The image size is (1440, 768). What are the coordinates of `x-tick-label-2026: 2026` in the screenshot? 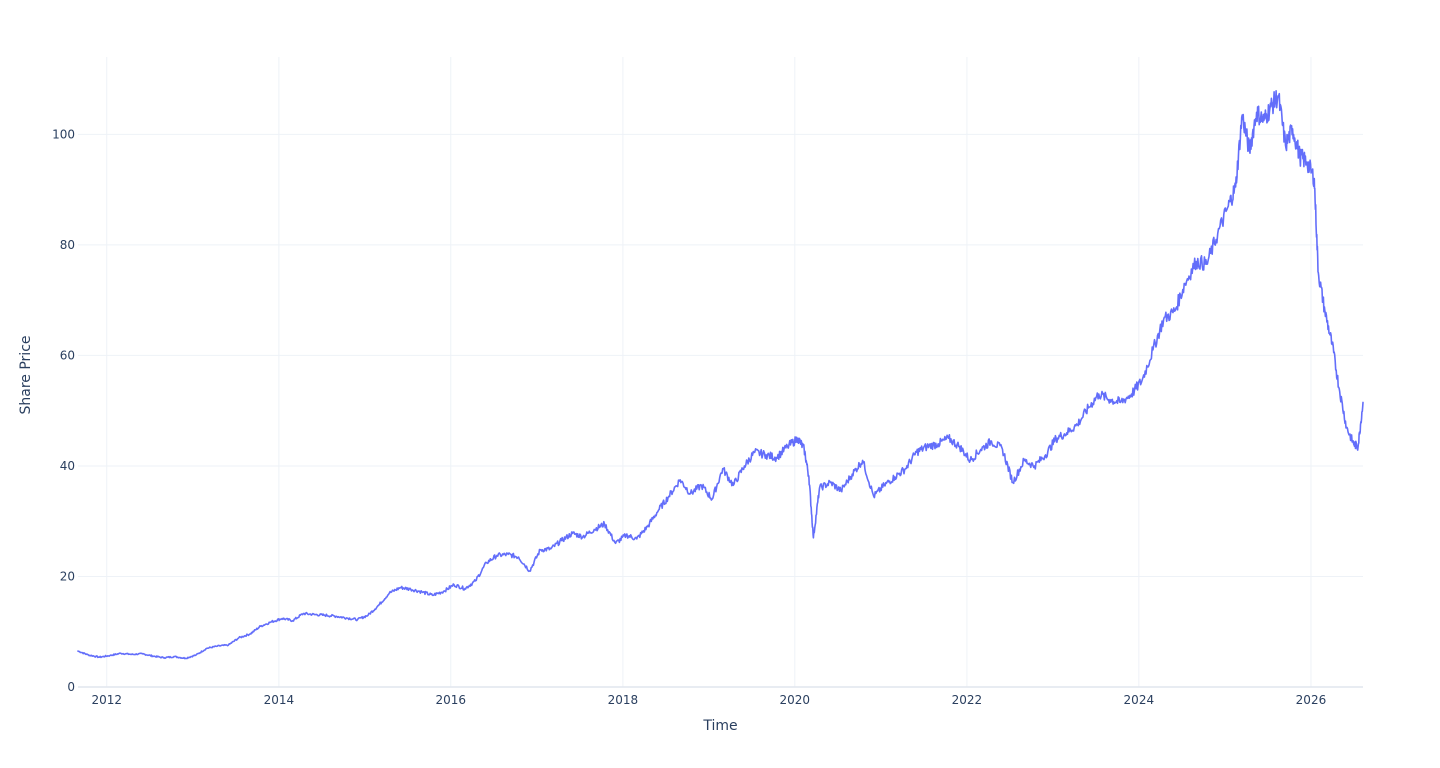 It's located at (1311, 700).